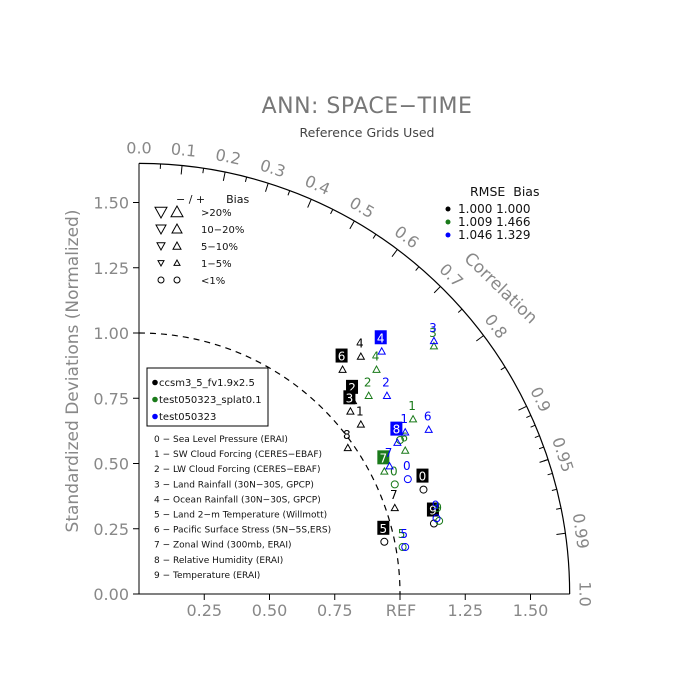 The width and height of the screenshot is (700, 700). Describe the element at coordinates (210, 400) in the screenshot. I see `series-legend-name: test050323_splat0.1` at that location.